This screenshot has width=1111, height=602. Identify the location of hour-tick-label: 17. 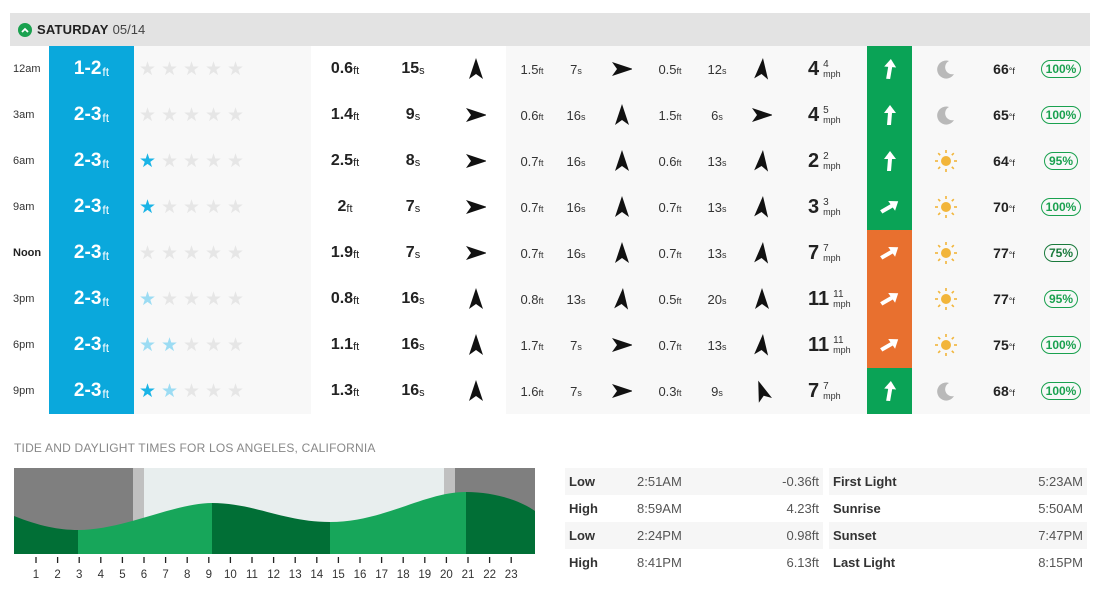
(381, 575).